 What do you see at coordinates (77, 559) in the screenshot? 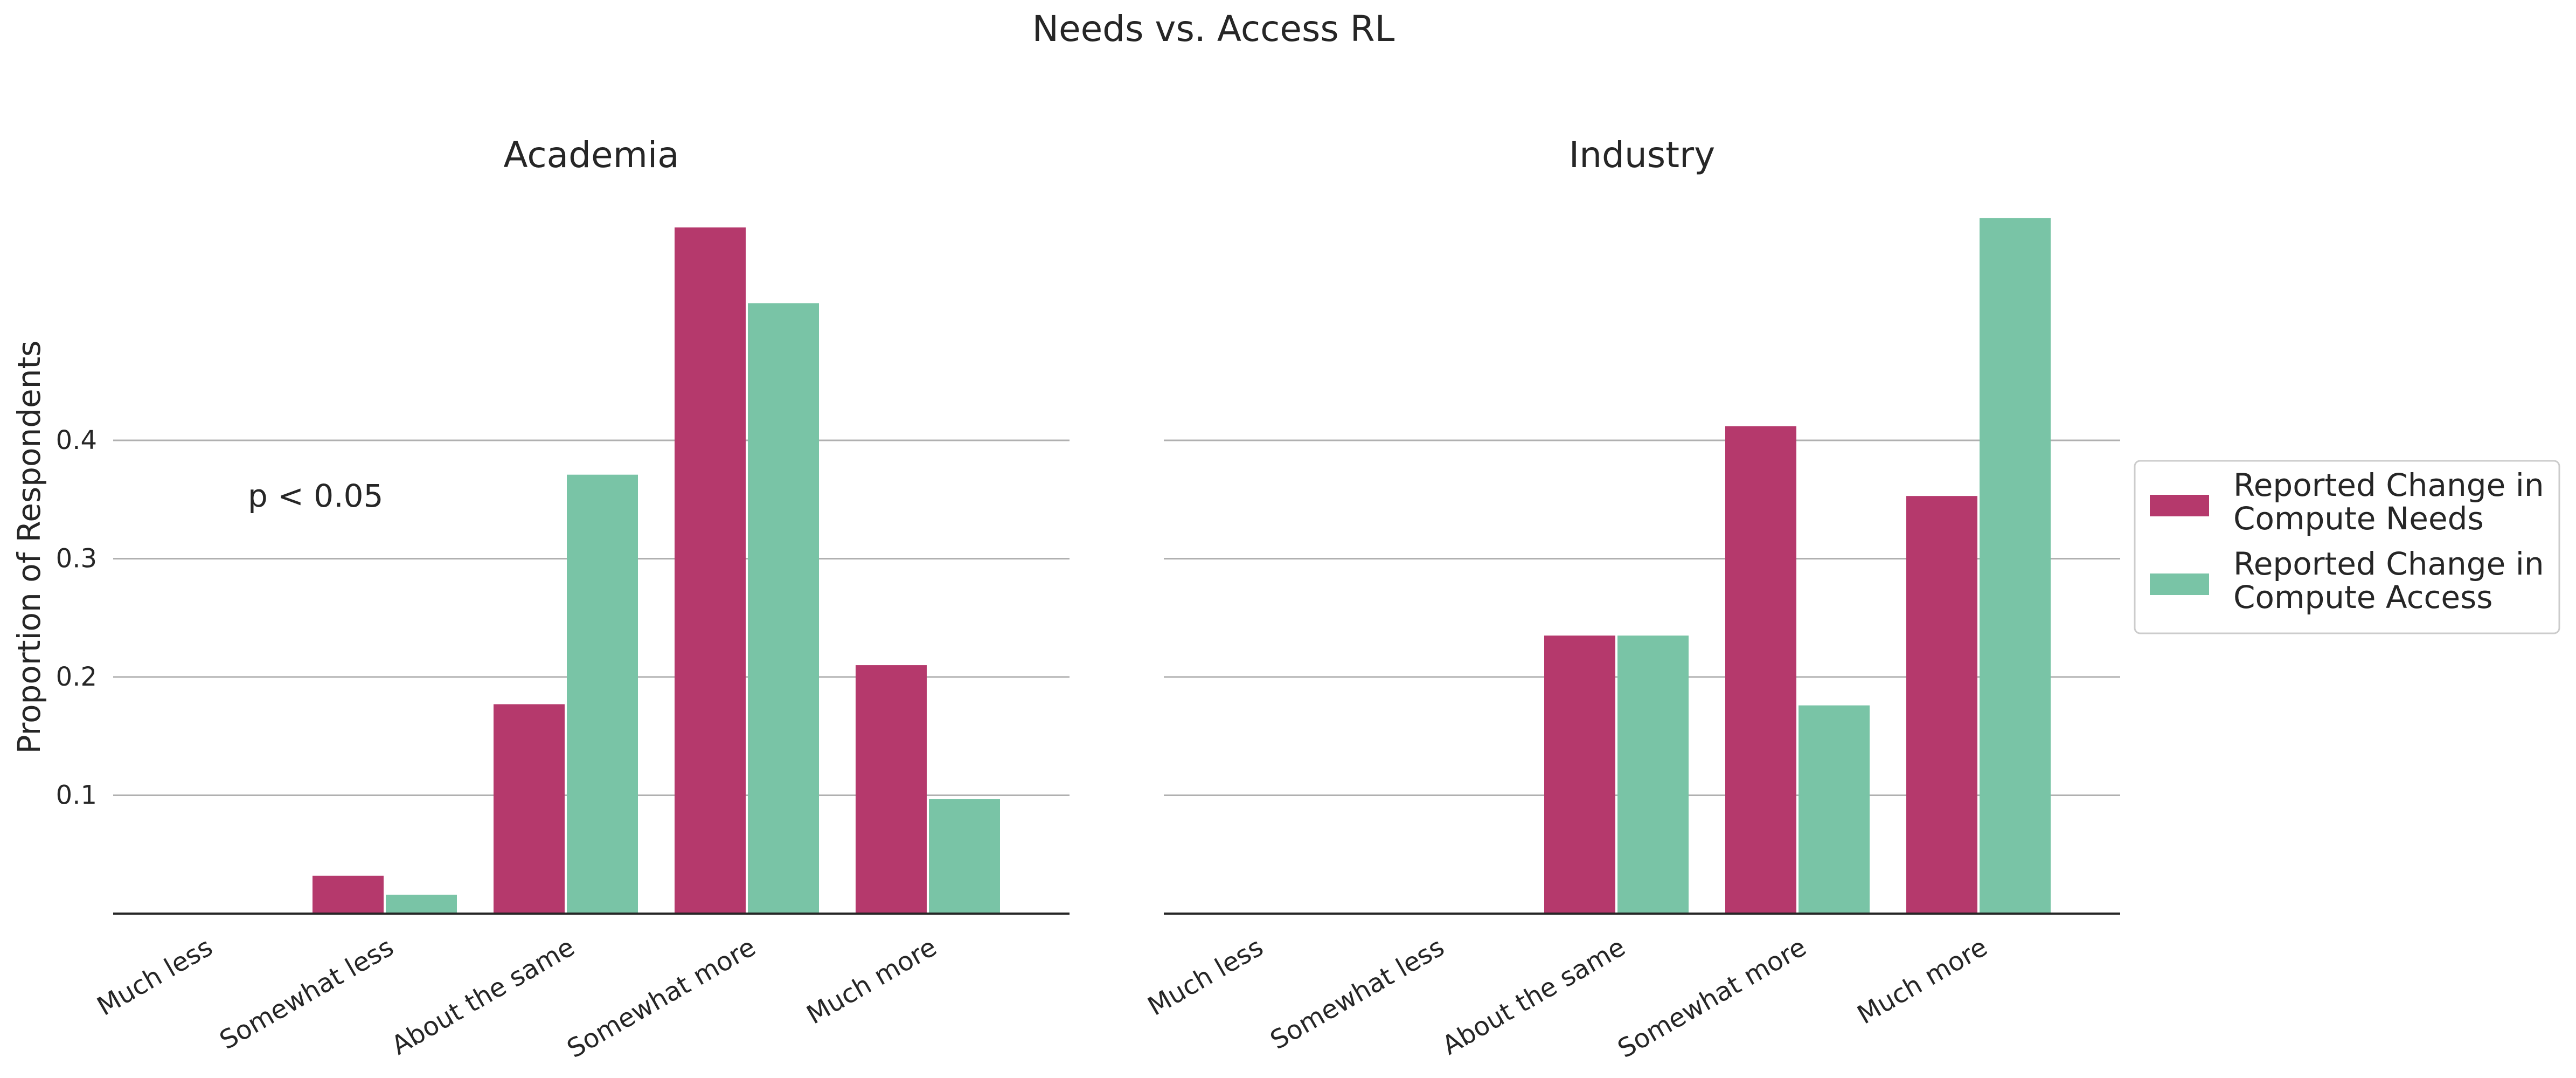
I see `y-tick-label: 0.3` at bounding box center [77, 559].